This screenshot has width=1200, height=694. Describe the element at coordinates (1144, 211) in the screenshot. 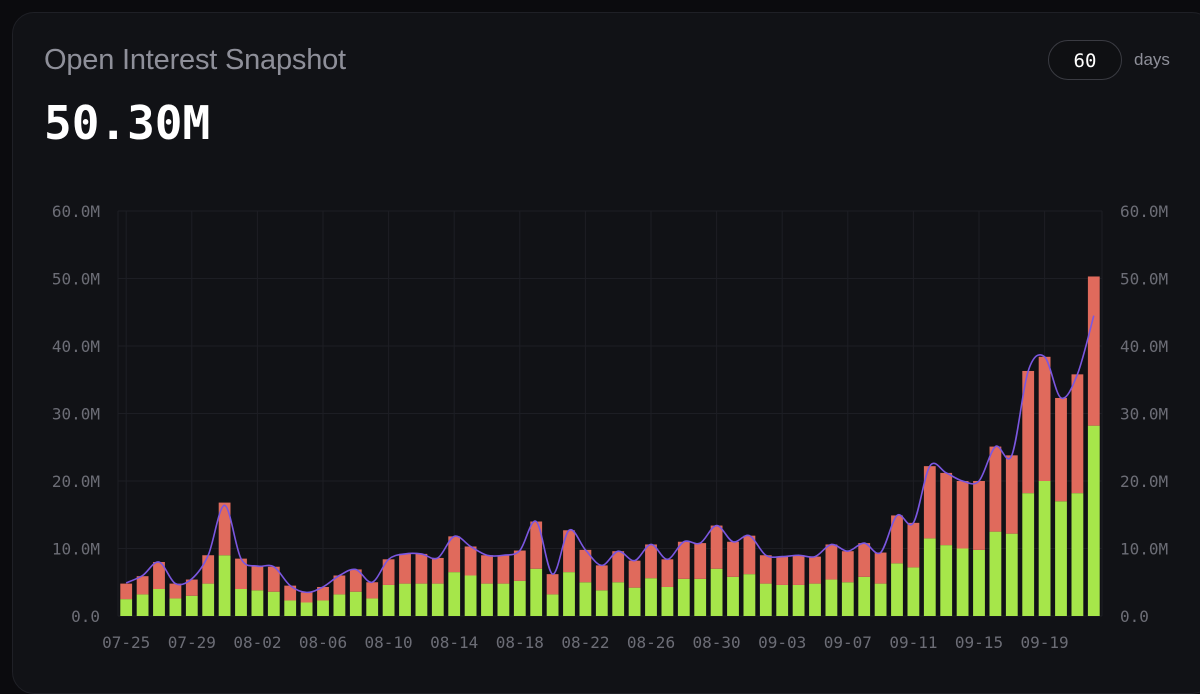

I see `y-tick-right: 60.0M` at that location.